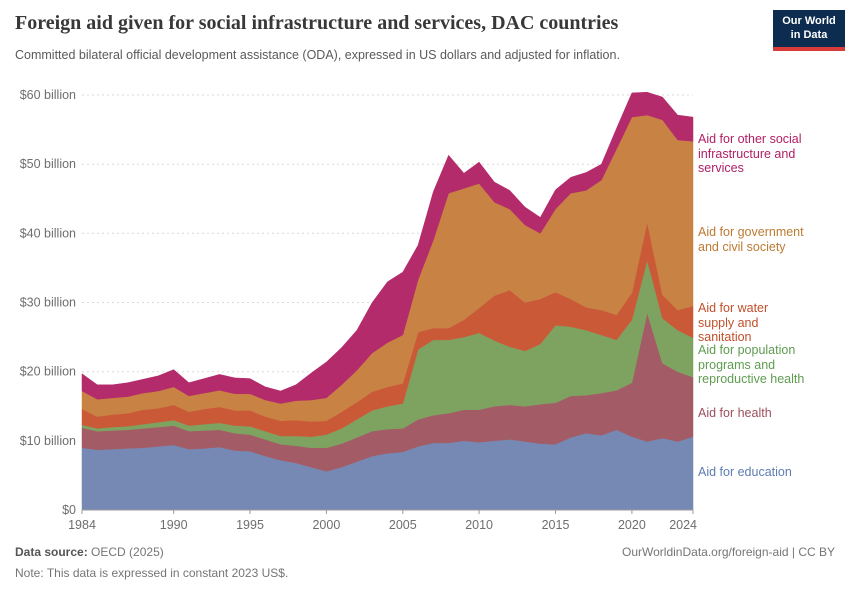 Image resolution: width=850 pixels, height=600 pixels. Describe the element at coordinates (69, 510) in the screenshot. I see `y-axis-label: $0` at that location.